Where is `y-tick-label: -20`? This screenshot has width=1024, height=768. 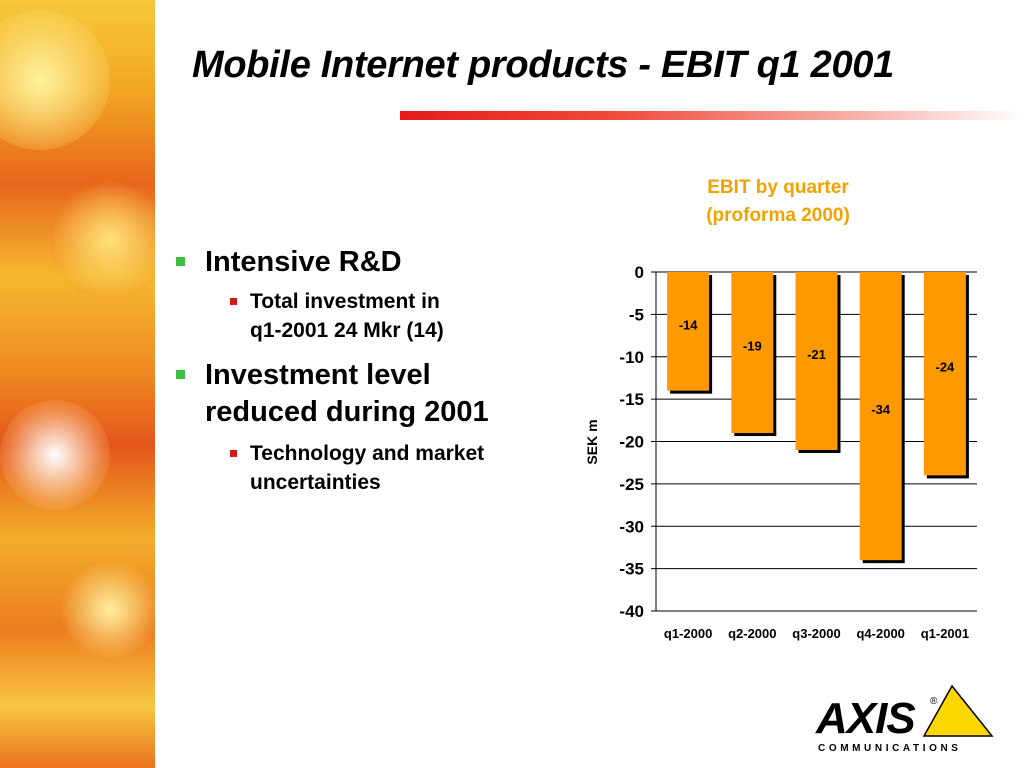 y-tick-label: -20 is located at coordinates (631, 442).